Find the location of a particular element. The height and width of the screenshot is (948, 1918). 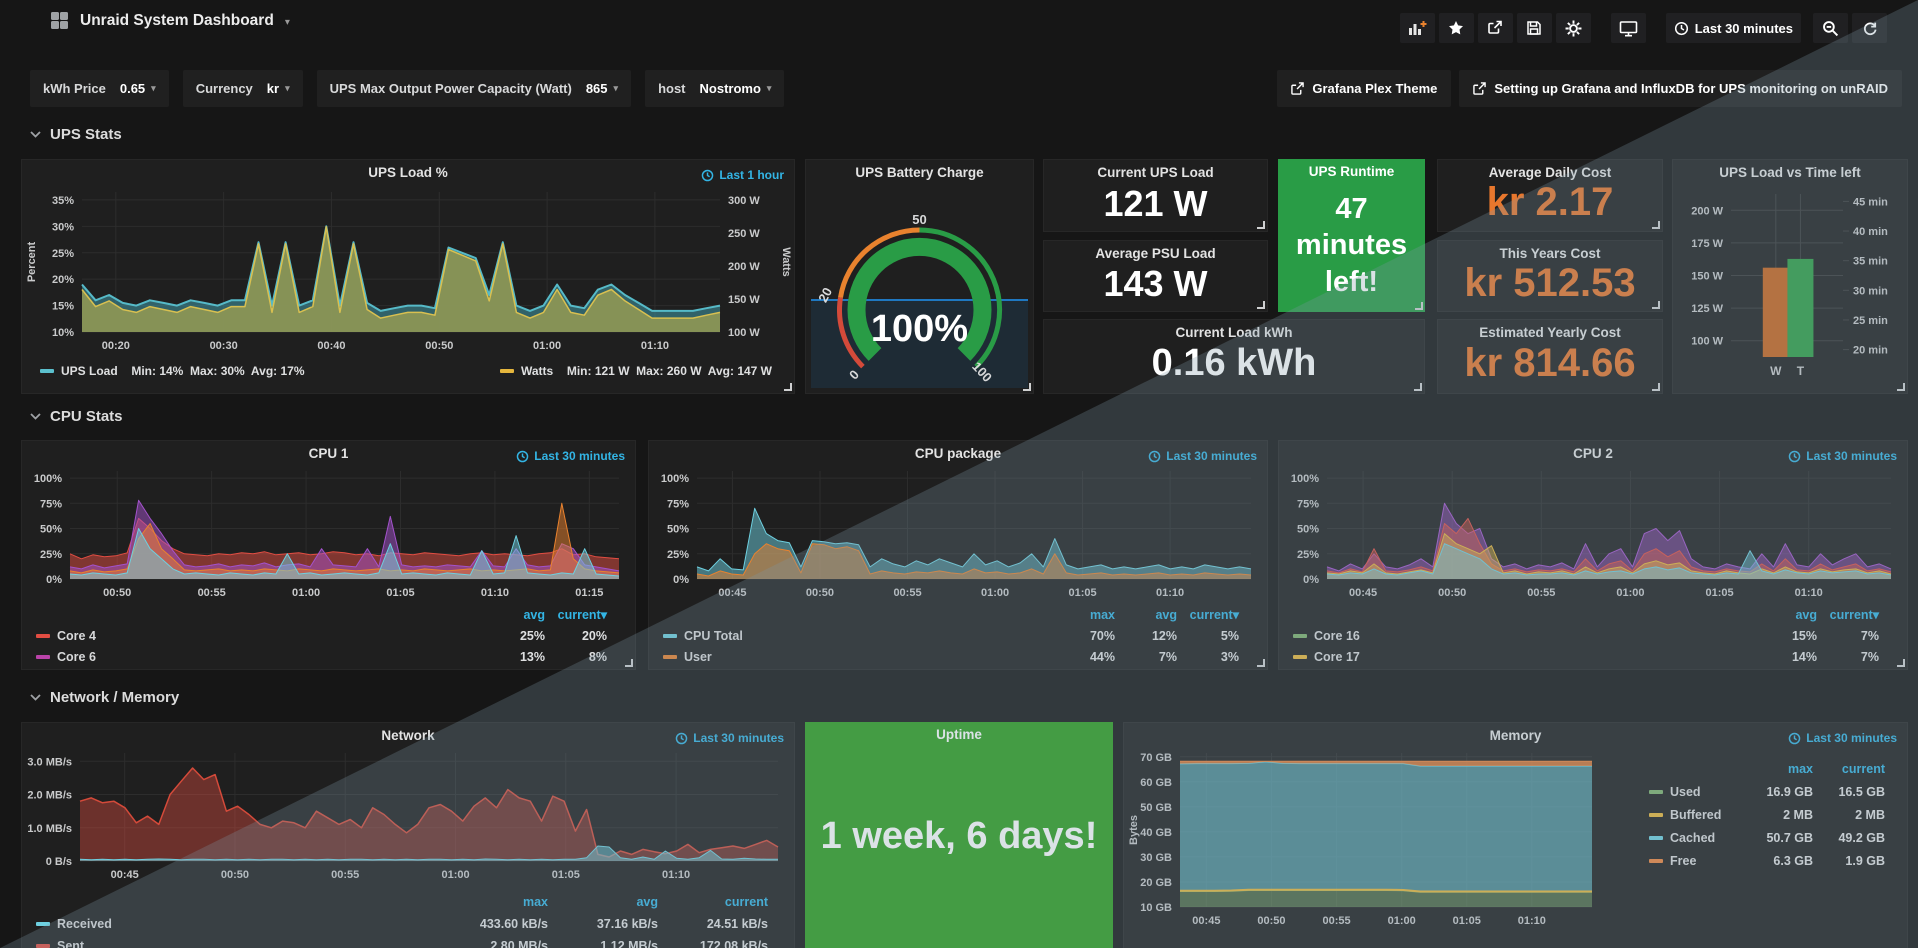

chevron-down-icon is located at coordinates (35, 697).